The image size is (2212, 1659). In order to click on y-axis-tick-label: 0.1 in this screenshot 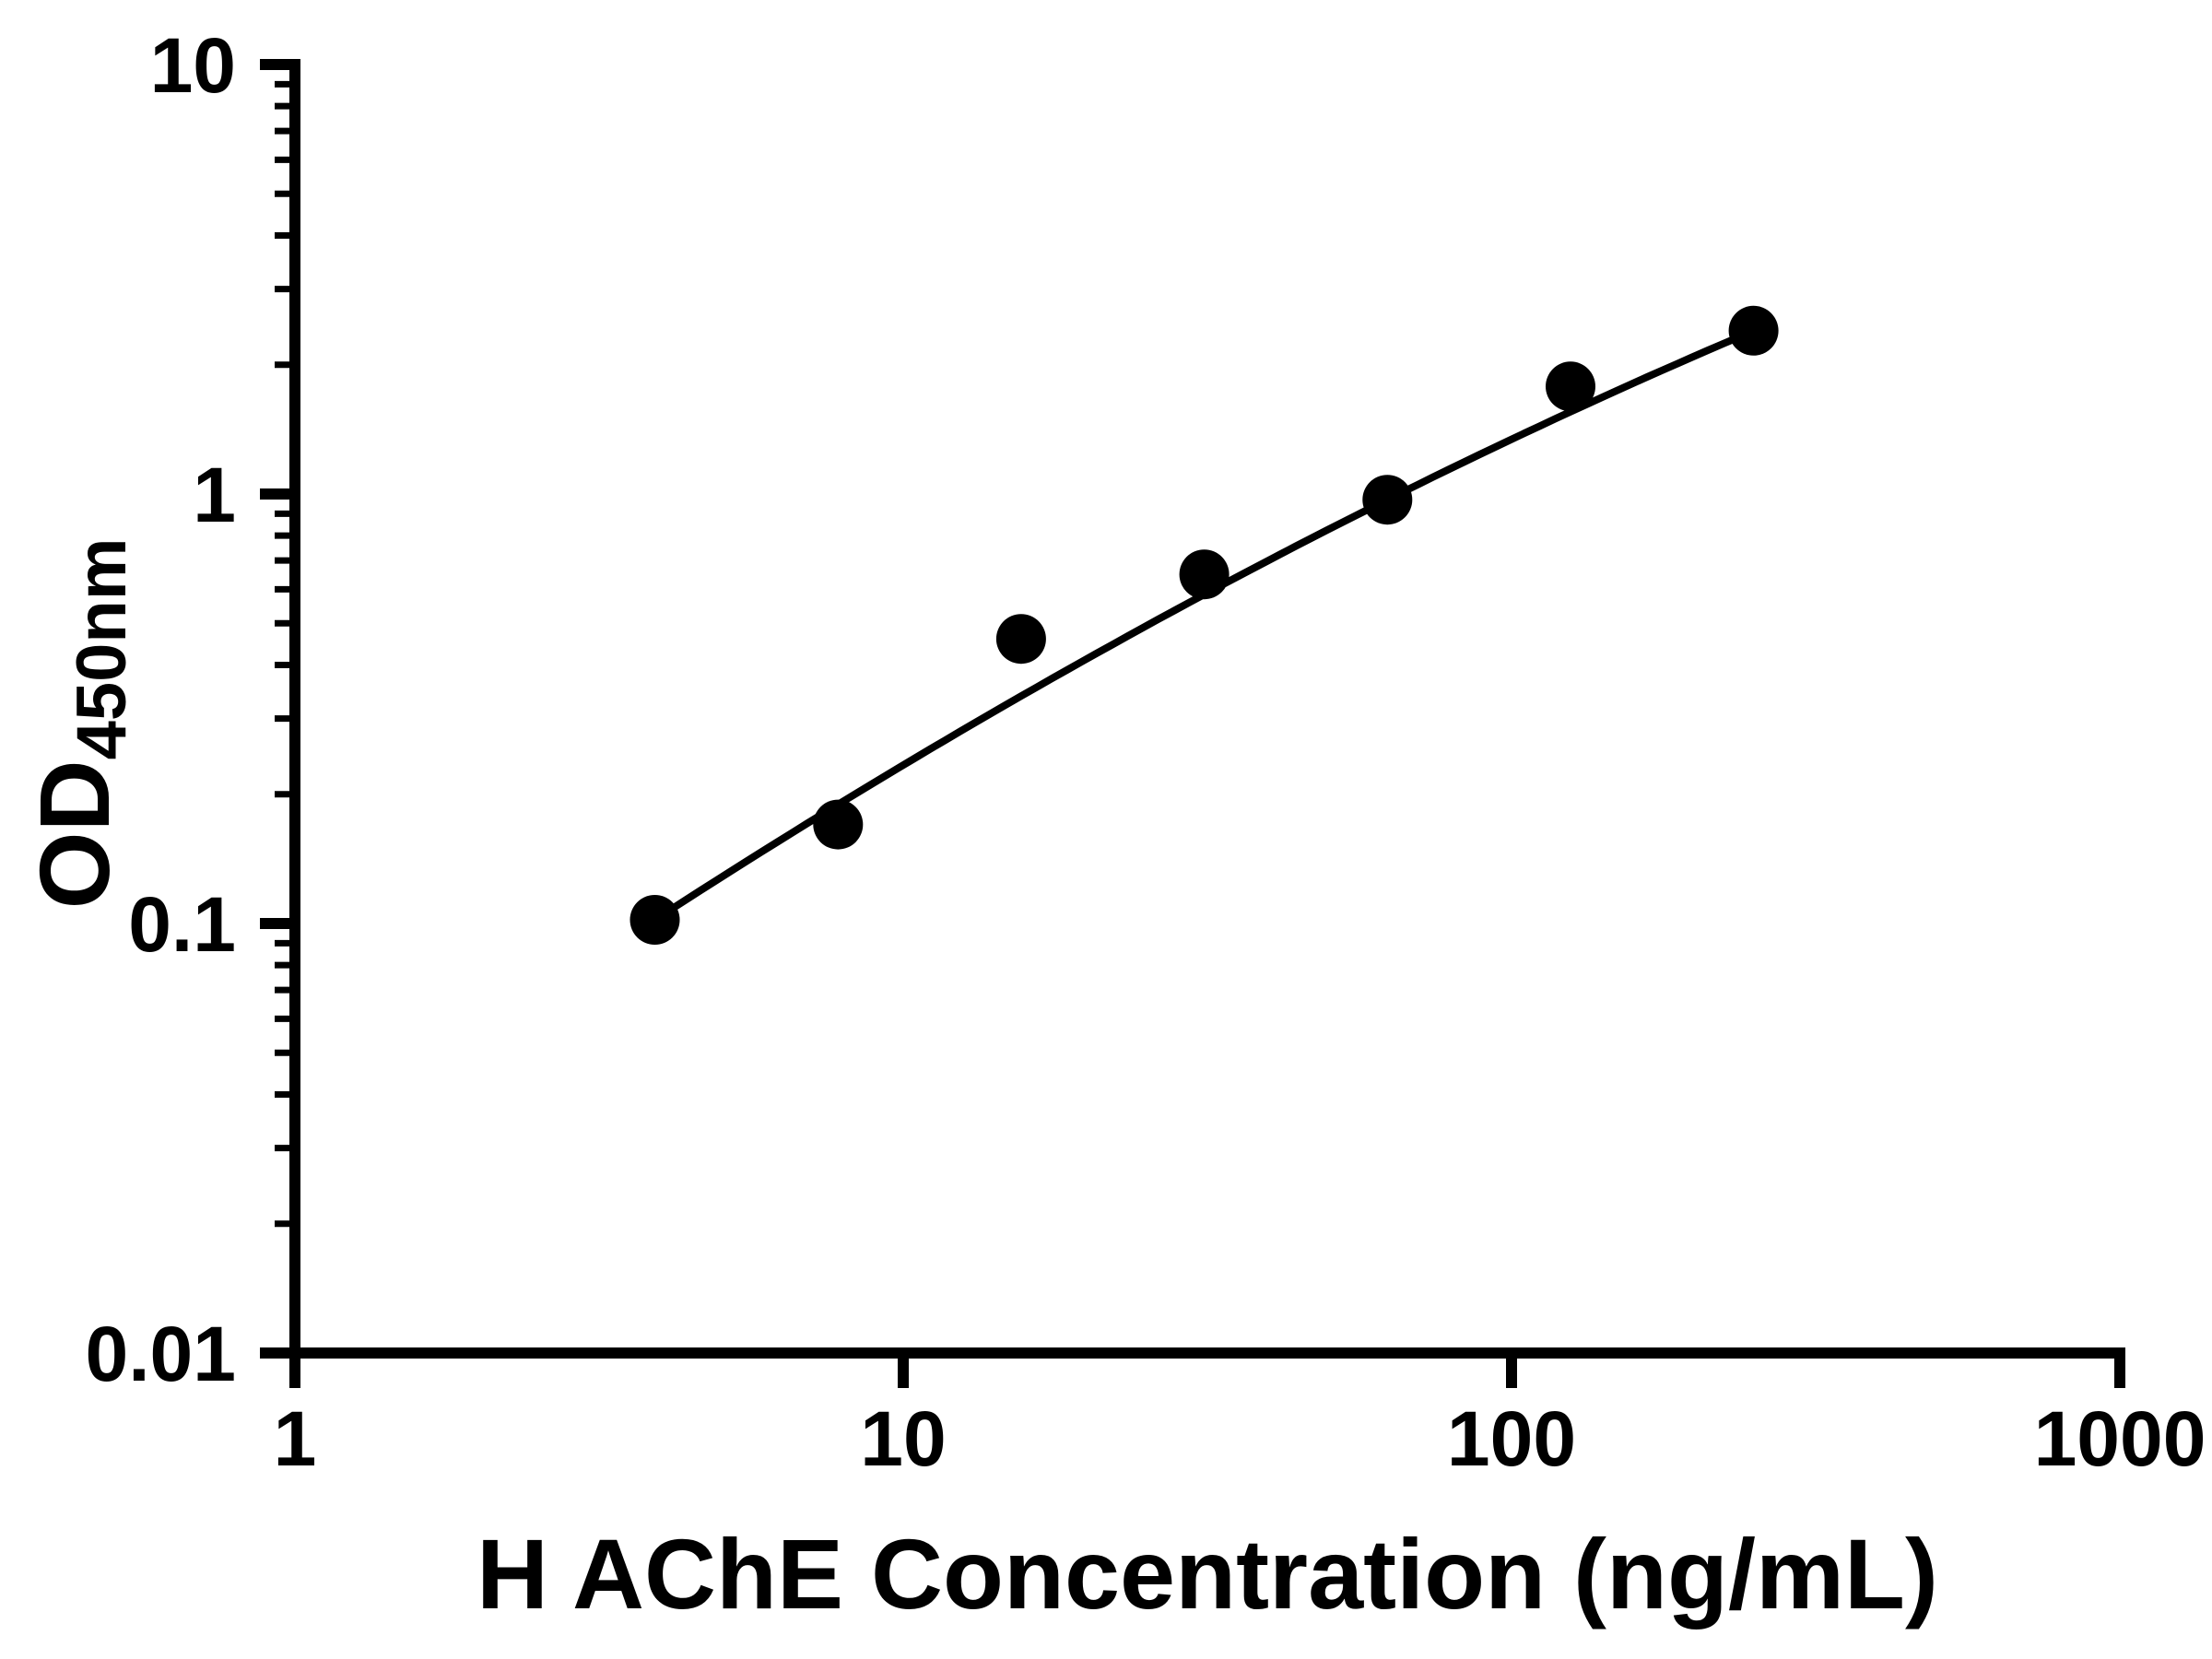, I will do `click(182, 924)`.